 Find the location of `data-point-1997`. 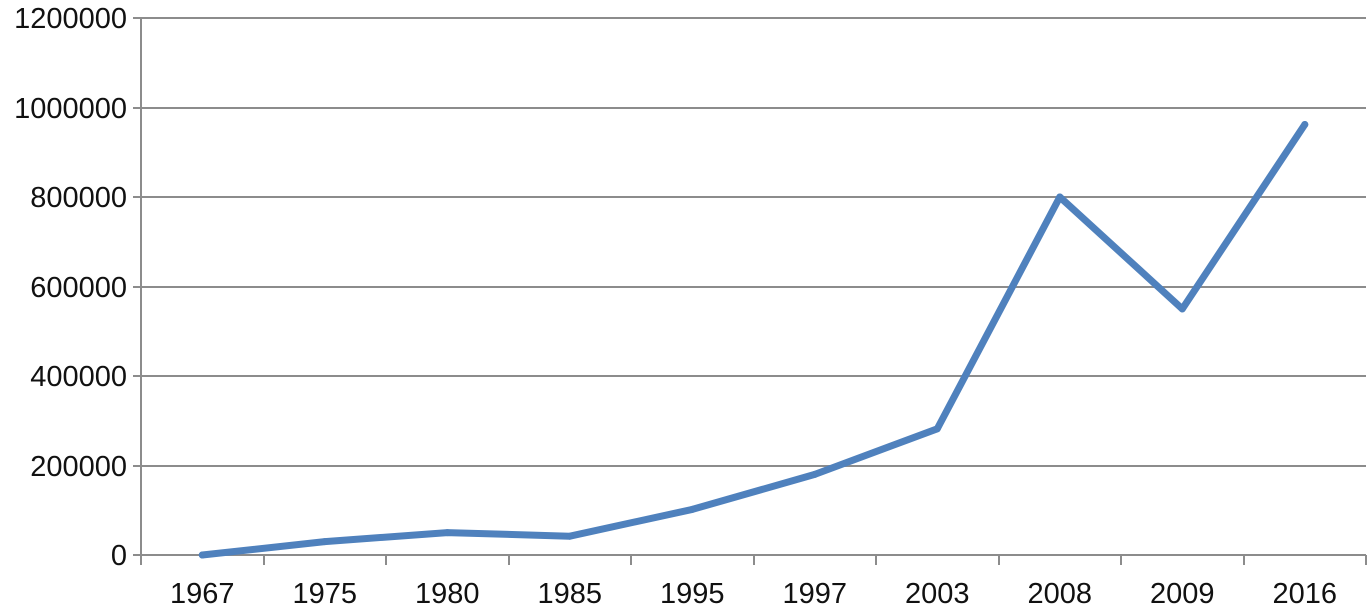

data-point-1997 is located at coordinates (815, 474).